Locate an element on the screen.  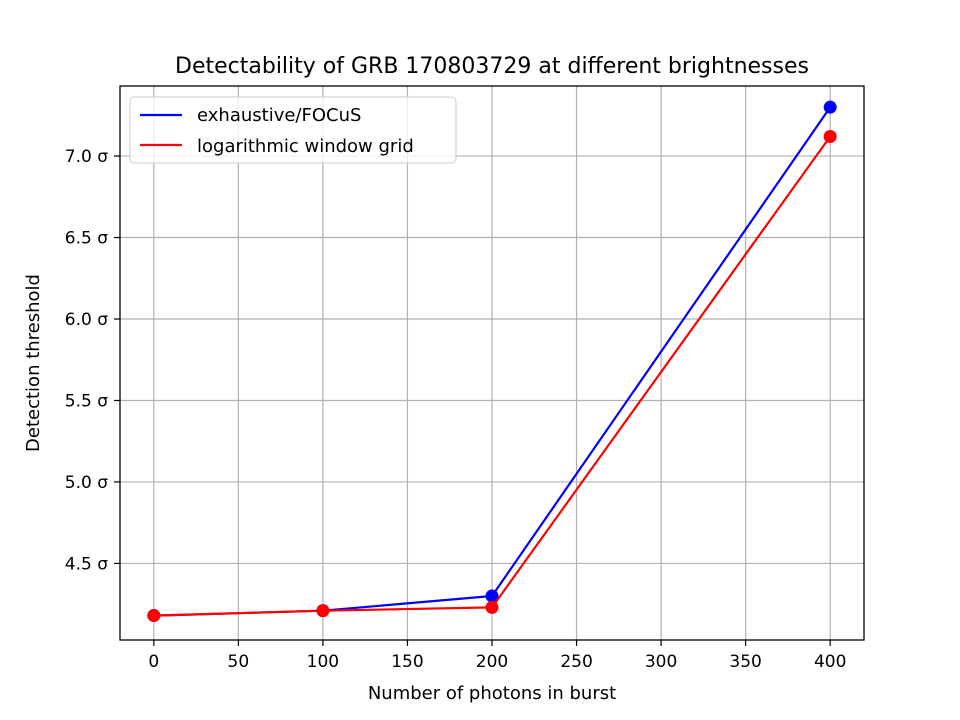
y-tick-label: 6.0 σ is located at coordinates (86, 320).